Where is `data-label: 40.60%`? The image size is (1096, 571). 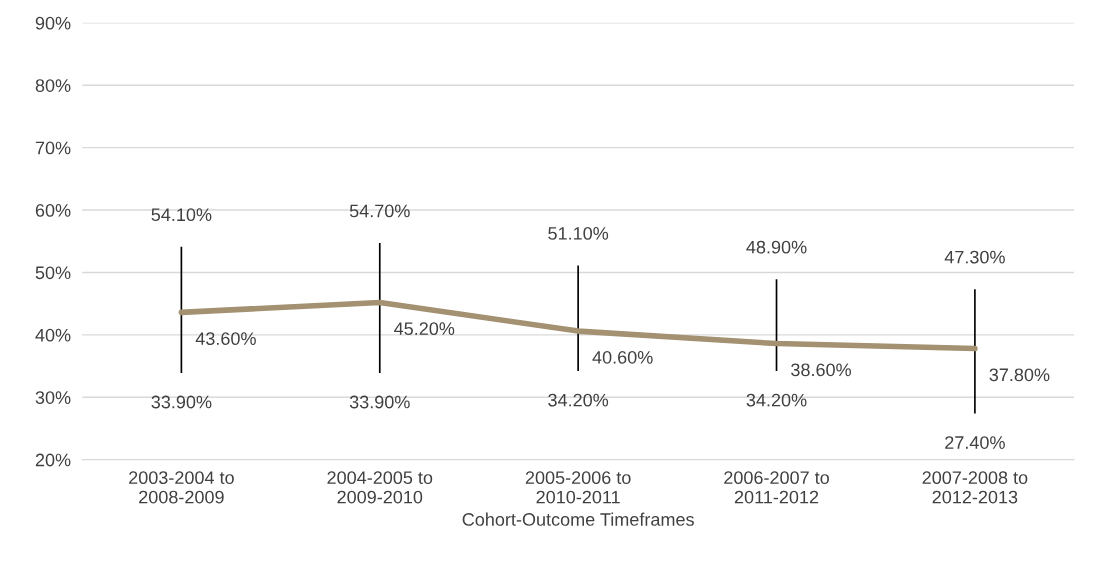 data-label: 40.60% is located at coordinates (622, 357).